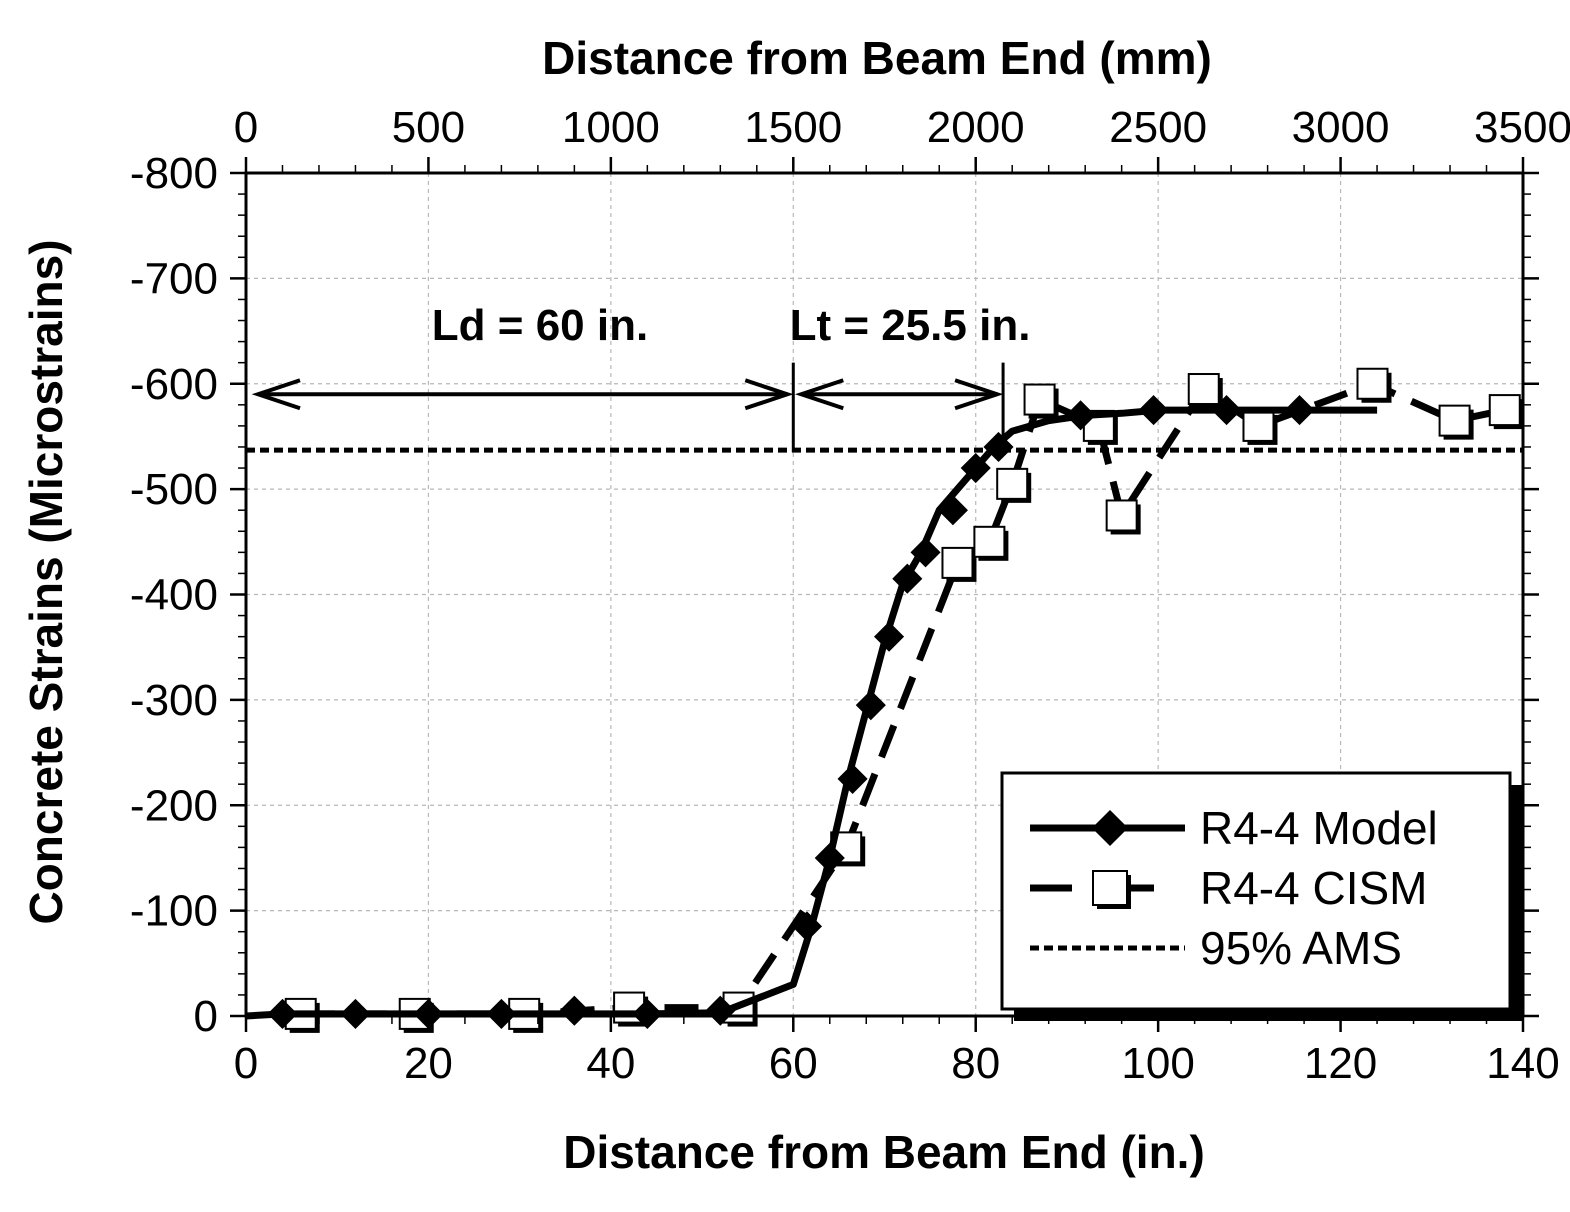 The image size is (1570, 1212). I want to click on legend: R4-4 Model R4-4 CISM 95% AMS, so click(1261, 896).